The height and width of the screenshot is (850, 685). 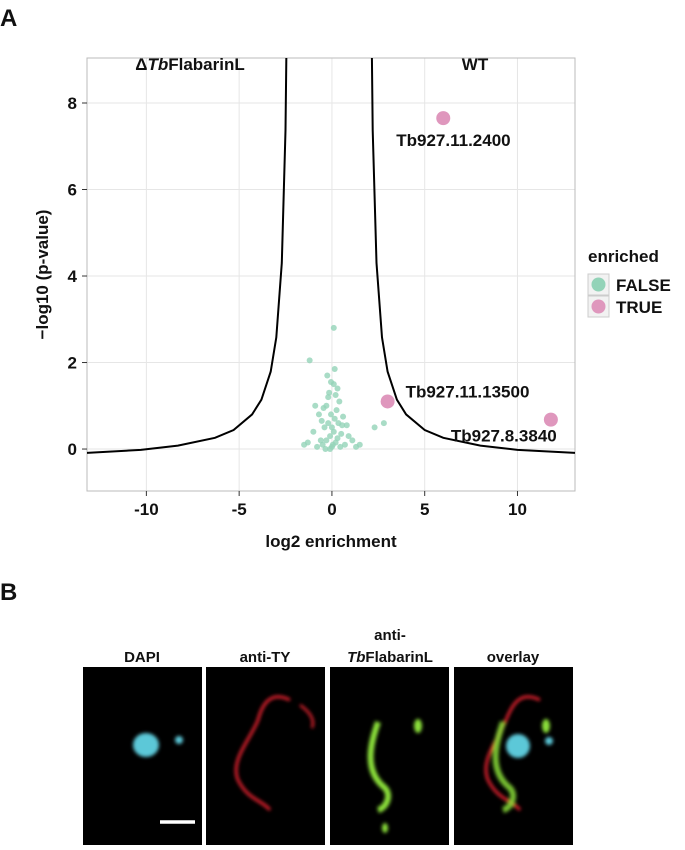 I want to click on y-tick-label: 4, so click(x=73, y=276).